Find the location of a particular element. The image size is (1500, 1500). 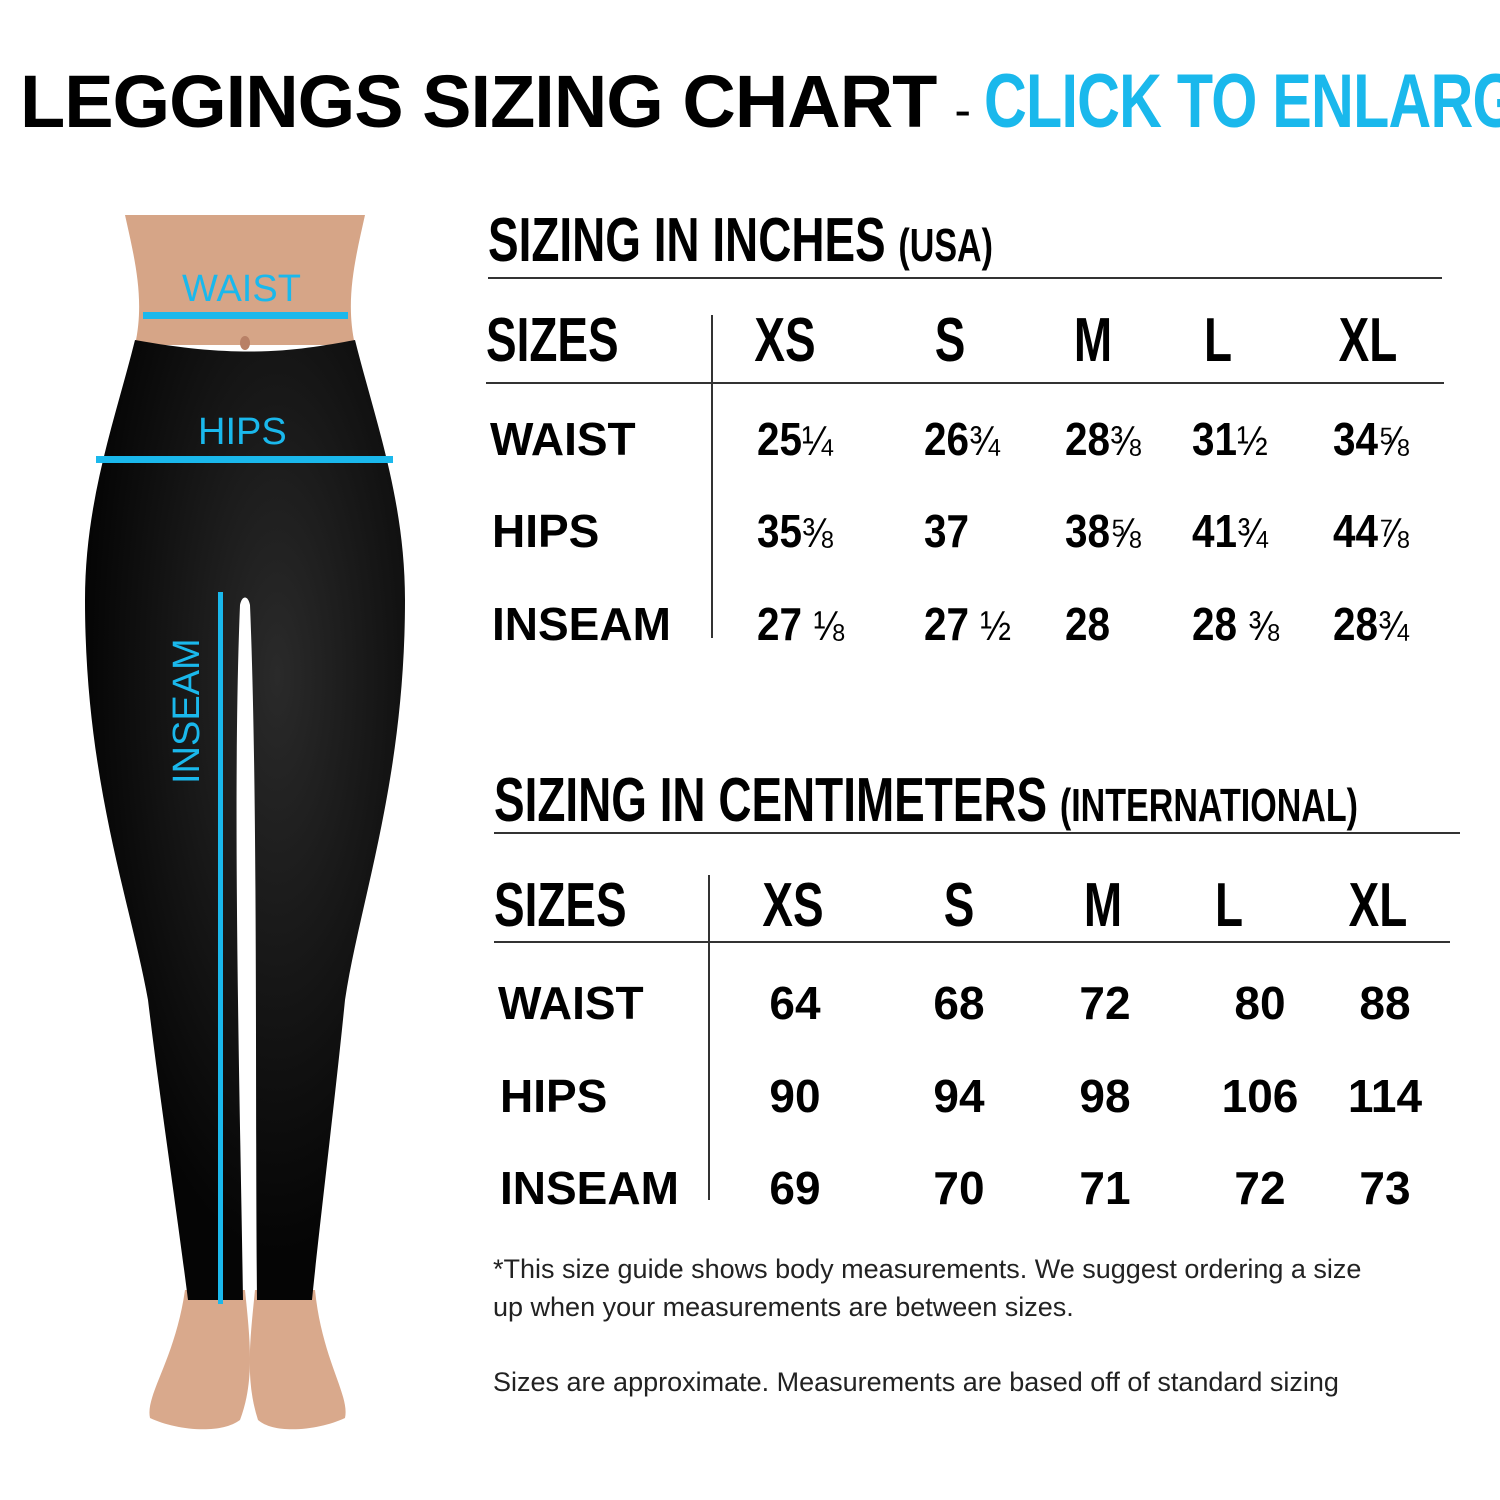

left-foot is located at coordinates (199, 1360).